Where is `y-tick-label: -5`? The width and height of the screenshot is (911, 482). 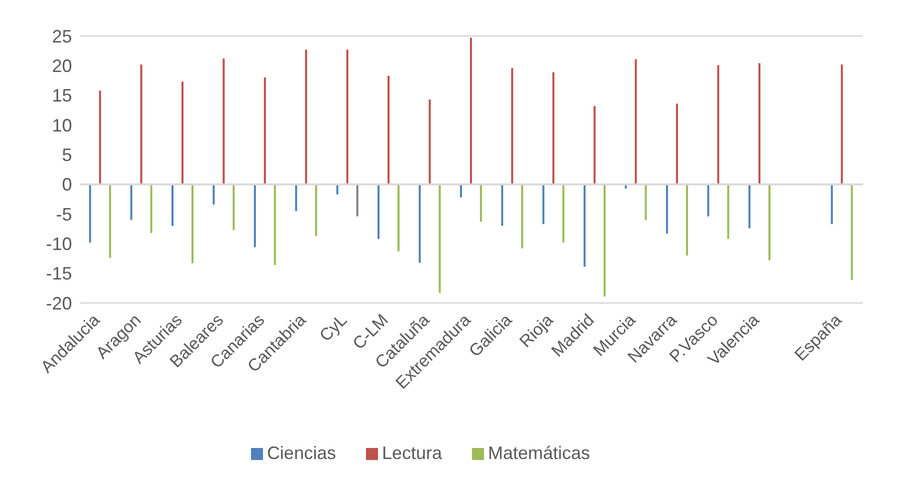
y-tick-label: -5 is located at coordinates (64, 214).